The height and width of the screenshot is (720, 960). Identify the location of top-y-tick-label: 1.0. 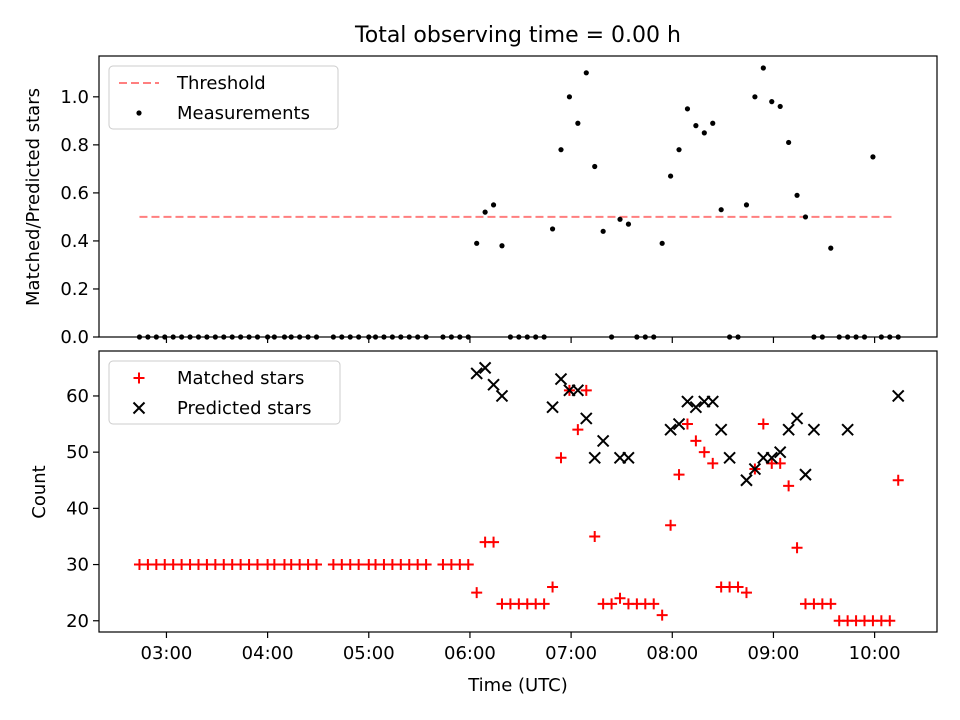
(74, 97).